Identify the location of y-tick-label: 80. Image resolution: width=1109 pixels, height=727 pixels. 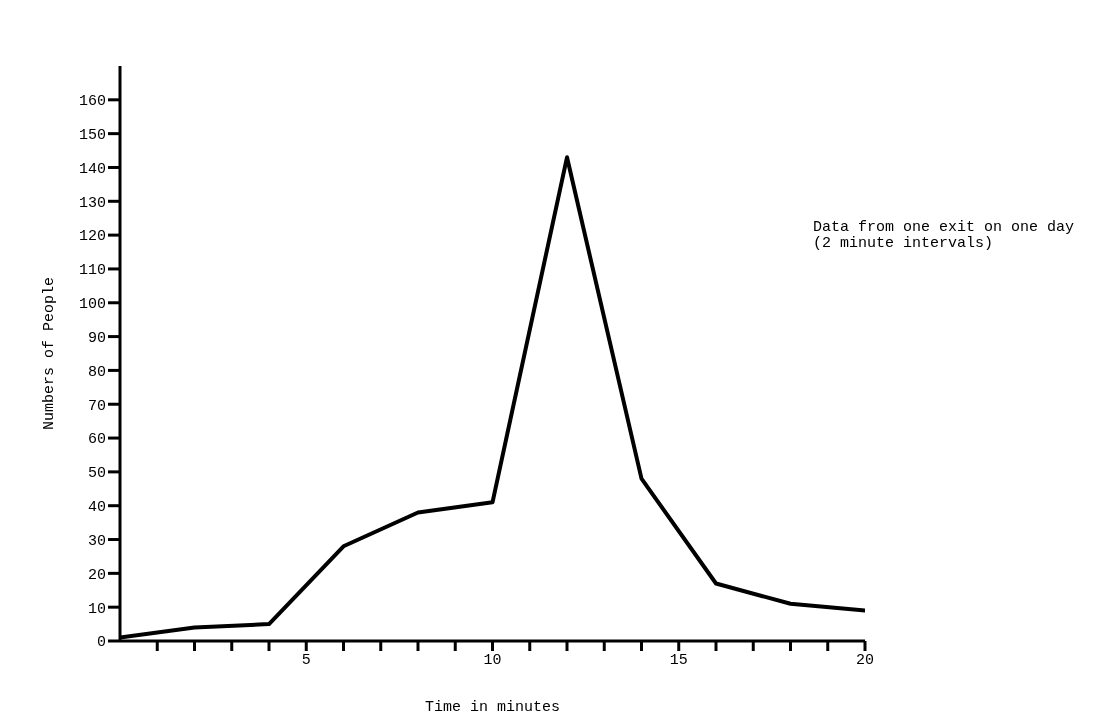
(96, 372).